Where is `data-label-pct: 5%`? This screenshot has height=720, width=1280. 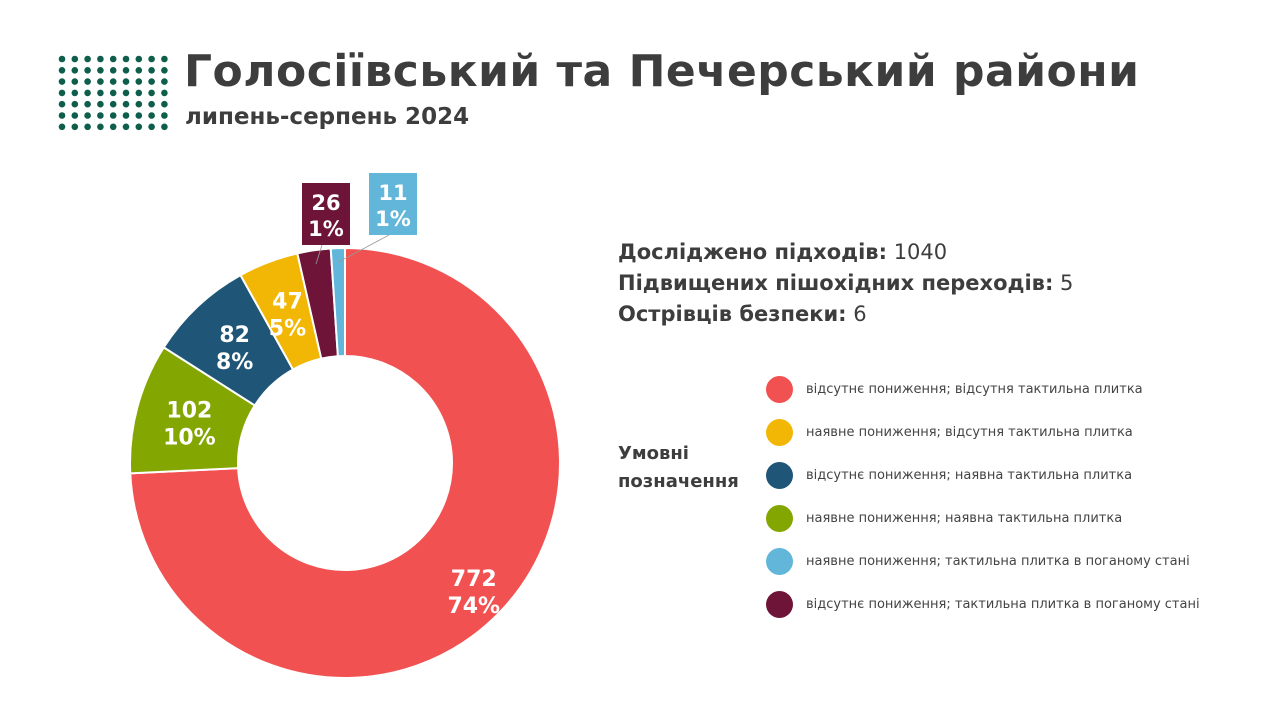 data-label-pct: 5% is located at coordinates (287, 329).